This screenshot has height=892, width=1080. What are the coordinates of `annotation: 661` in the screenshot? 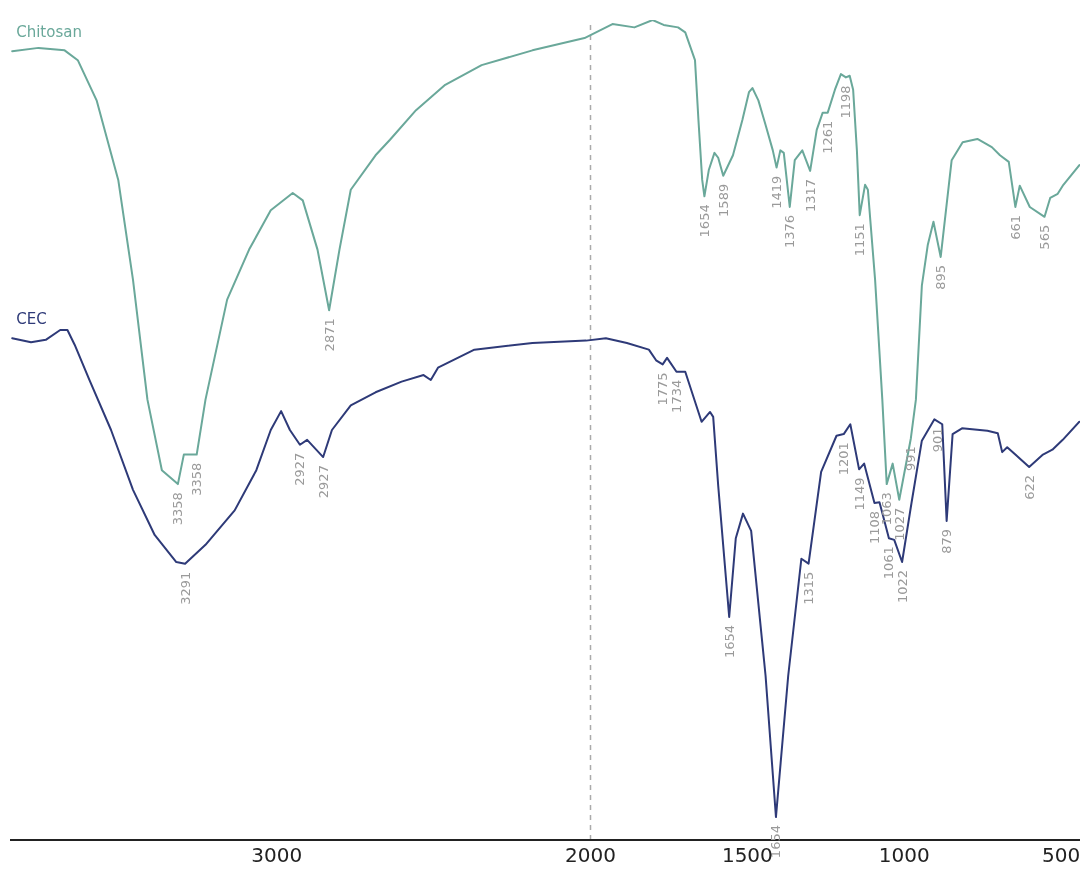 It's located at (1015, 227).